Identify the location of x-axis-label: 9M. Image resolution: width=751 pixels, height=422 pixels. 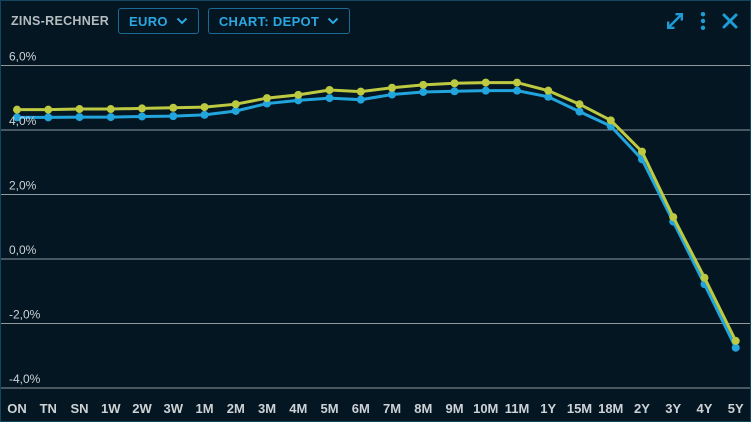
(454, 408).